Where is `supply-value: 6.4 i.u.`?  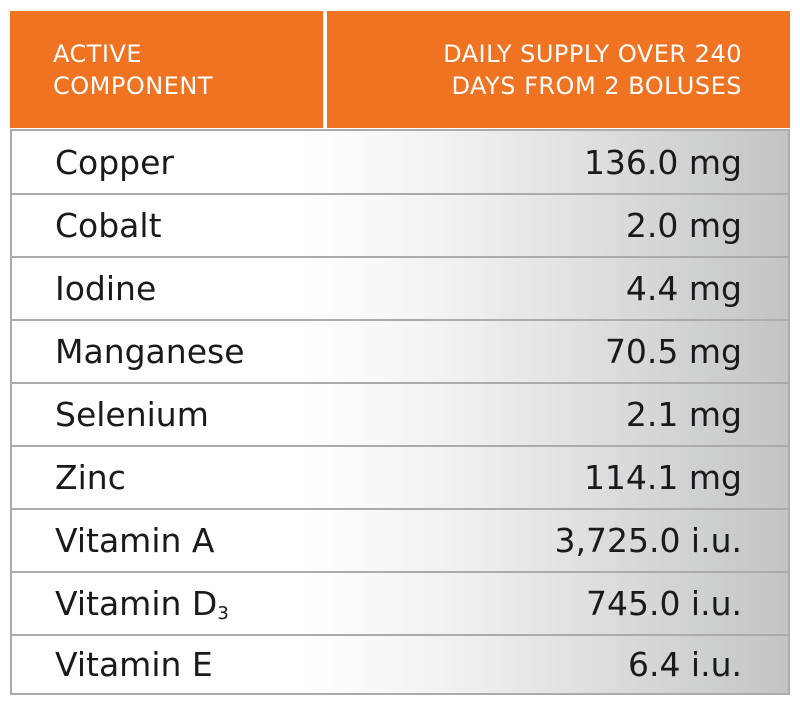
supply-value: 6.4 i.u. is located at coordinates (684, 664).